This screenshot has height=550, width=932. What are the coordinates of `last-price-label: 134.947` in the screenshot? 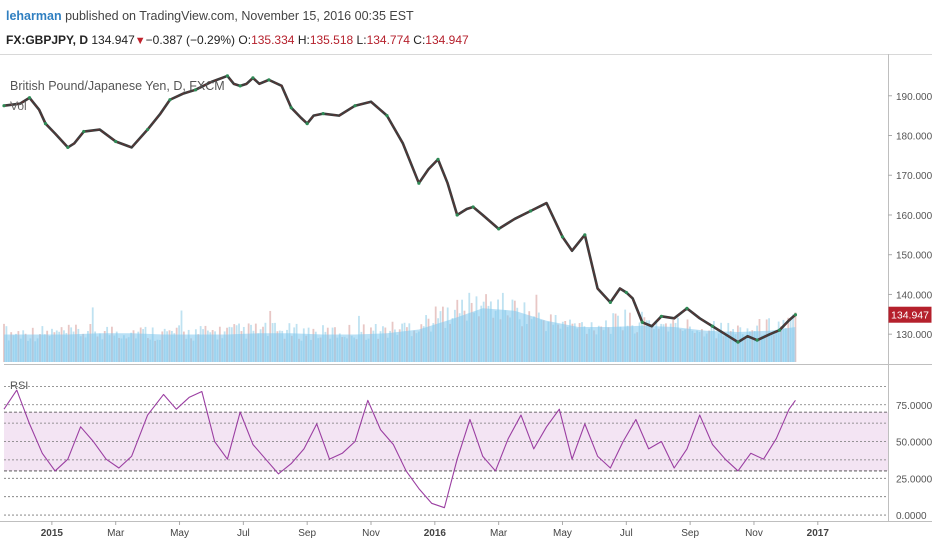 It's located at (910, 316).